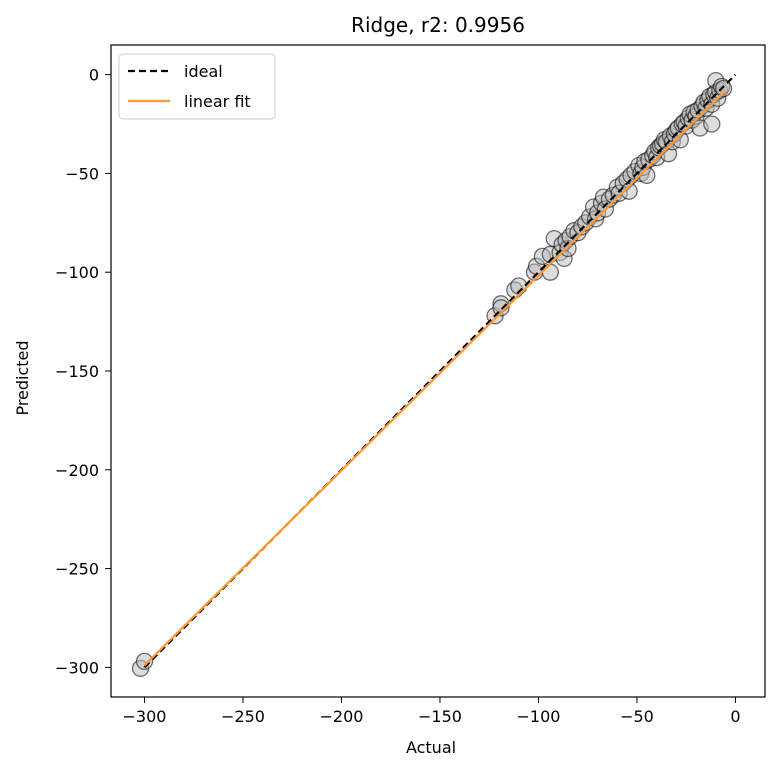  Describe the element at coordinates (77, 371) in the screenshot. I see `y-tick-label: −150` at that location.